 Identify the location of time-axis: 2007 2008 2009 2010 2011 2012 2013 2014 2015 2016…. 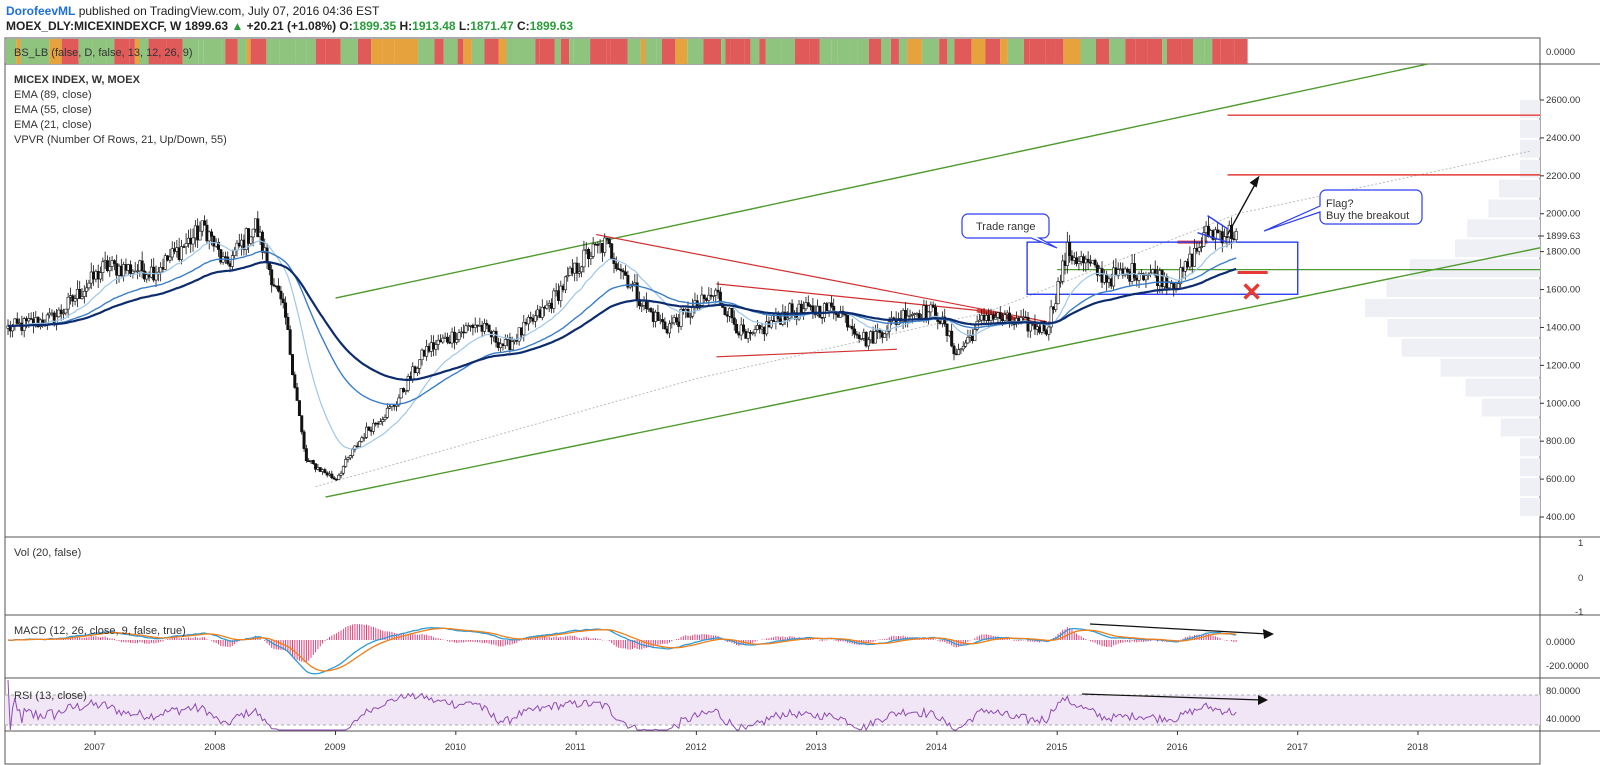
(756, 742).